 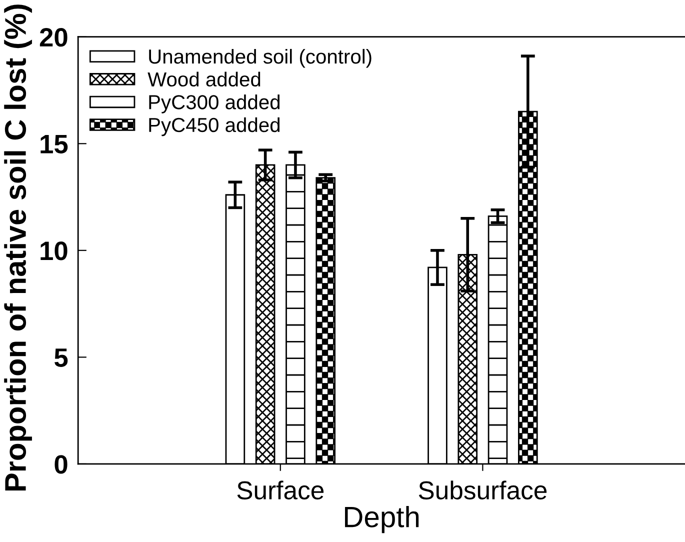 What do you see at coordinates (61, 464) in the screenshot?
I see `y-tick-label: 0` at bounding box center [61, 464].